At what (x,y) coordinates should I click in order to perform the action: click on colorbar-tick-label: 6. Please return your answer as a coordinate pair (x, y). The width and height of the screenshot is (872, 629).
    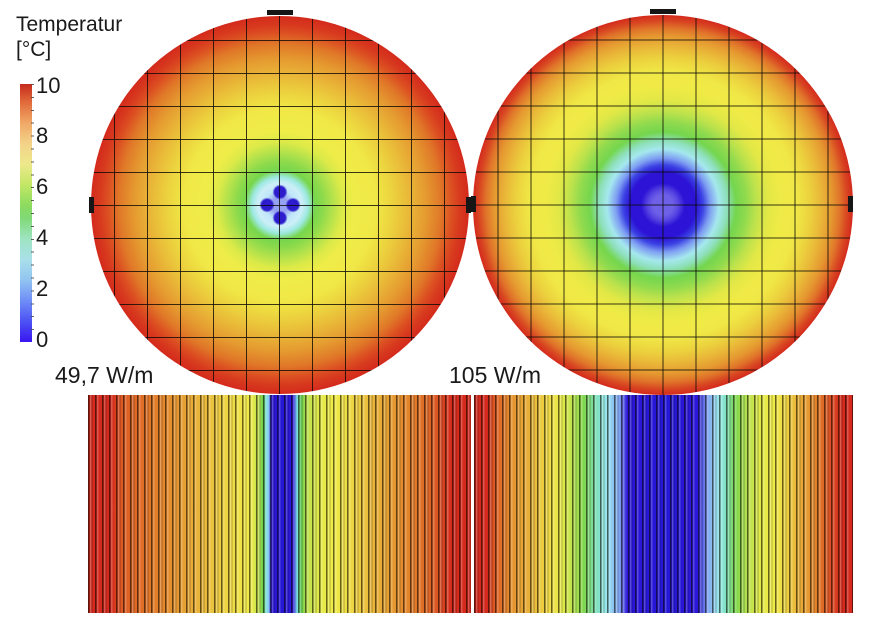
    Looking at the image, I should click on (42, 186).